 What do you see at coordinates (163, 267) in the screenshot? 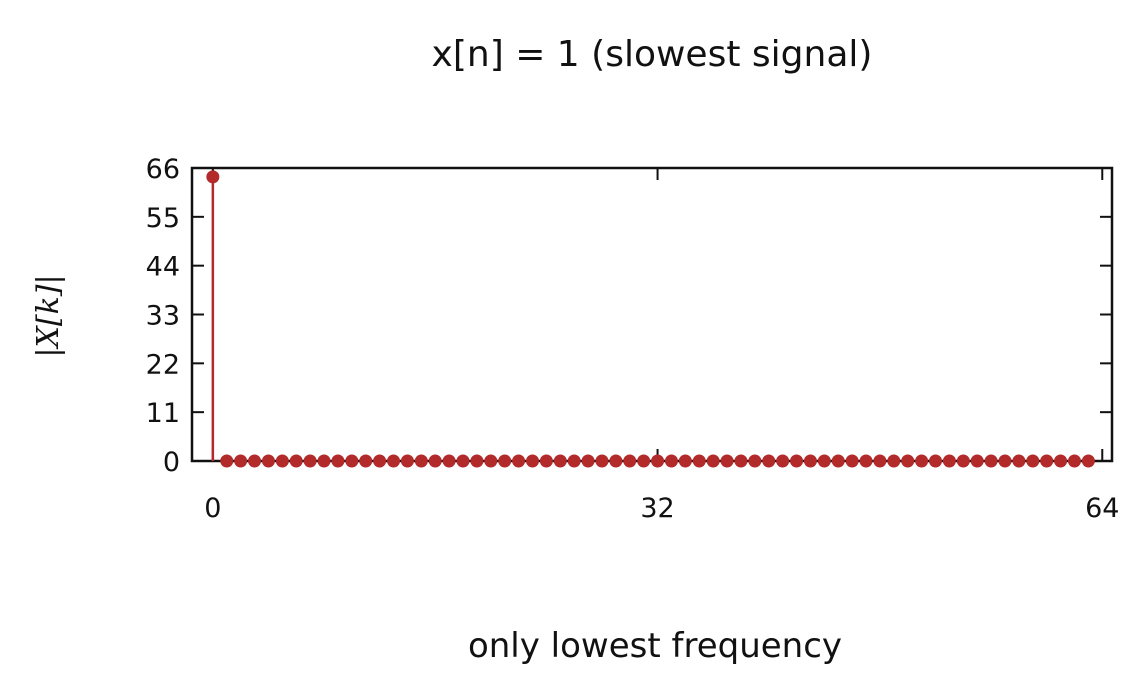
I see `y-tick-label: 44` at bounding box center [163, 267].